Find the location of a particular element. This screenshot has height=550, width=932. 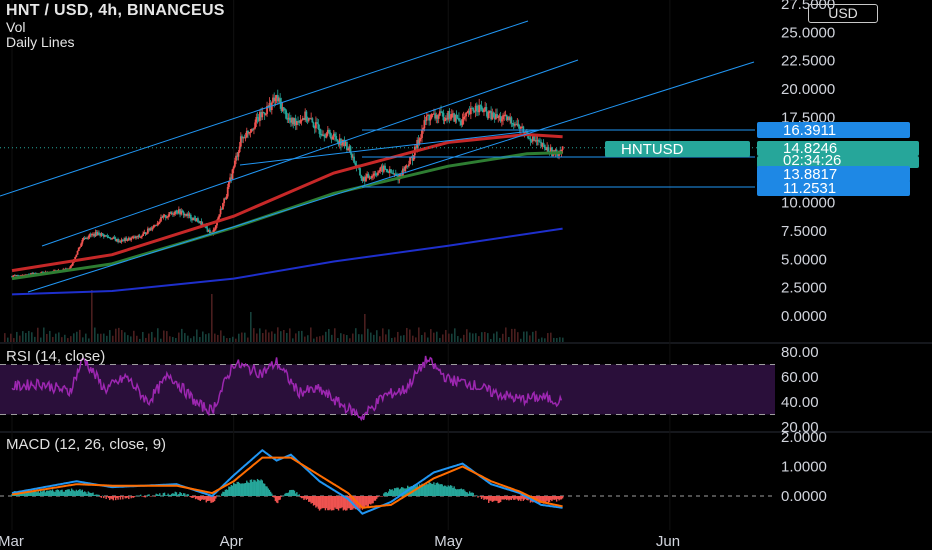

ma-long-line is located at coordinates (287, 261).